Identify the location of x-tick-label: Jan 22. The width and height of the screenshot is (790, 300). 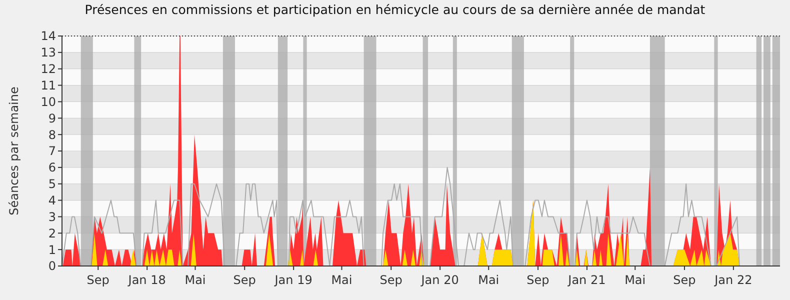
(733, 280).